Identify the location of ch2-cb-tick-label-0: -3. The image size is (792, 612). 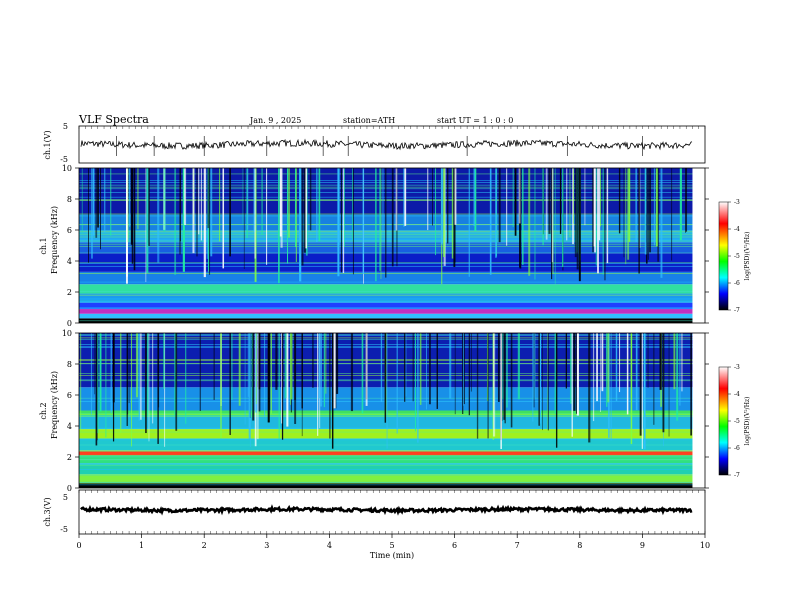
(737, 367).